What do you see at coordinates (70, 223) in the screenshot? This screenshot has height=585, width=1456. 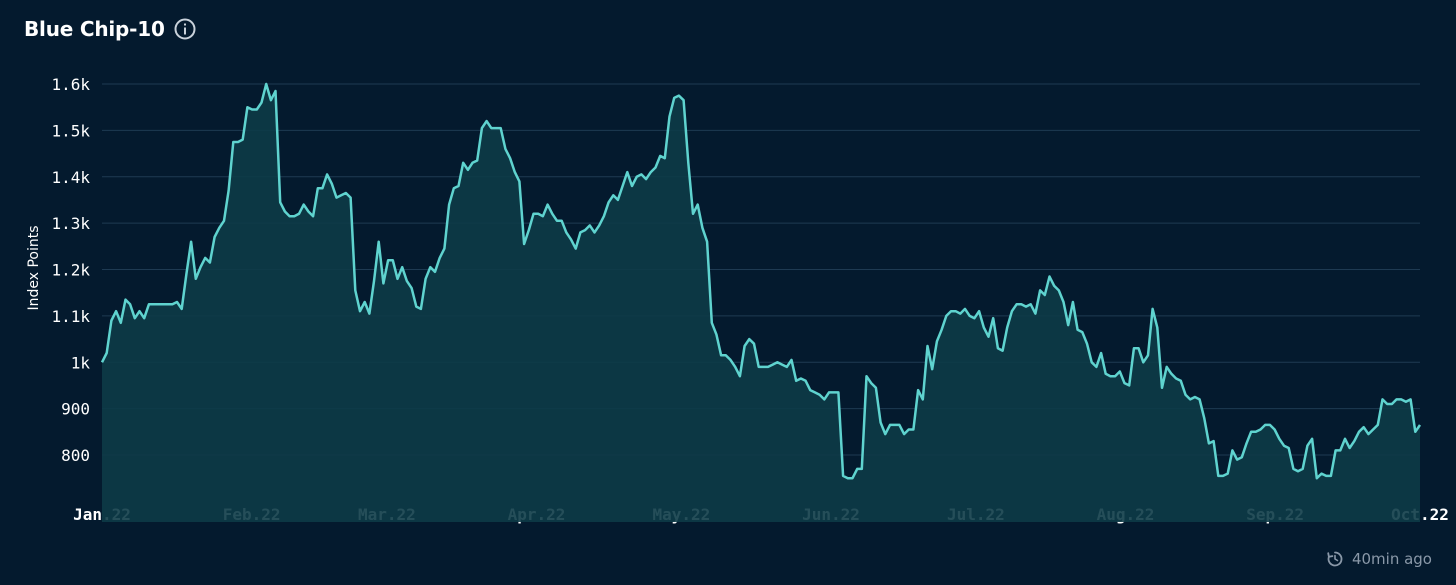 I see `y-tick-label: 1.3k` at bounding box center [70, 223].